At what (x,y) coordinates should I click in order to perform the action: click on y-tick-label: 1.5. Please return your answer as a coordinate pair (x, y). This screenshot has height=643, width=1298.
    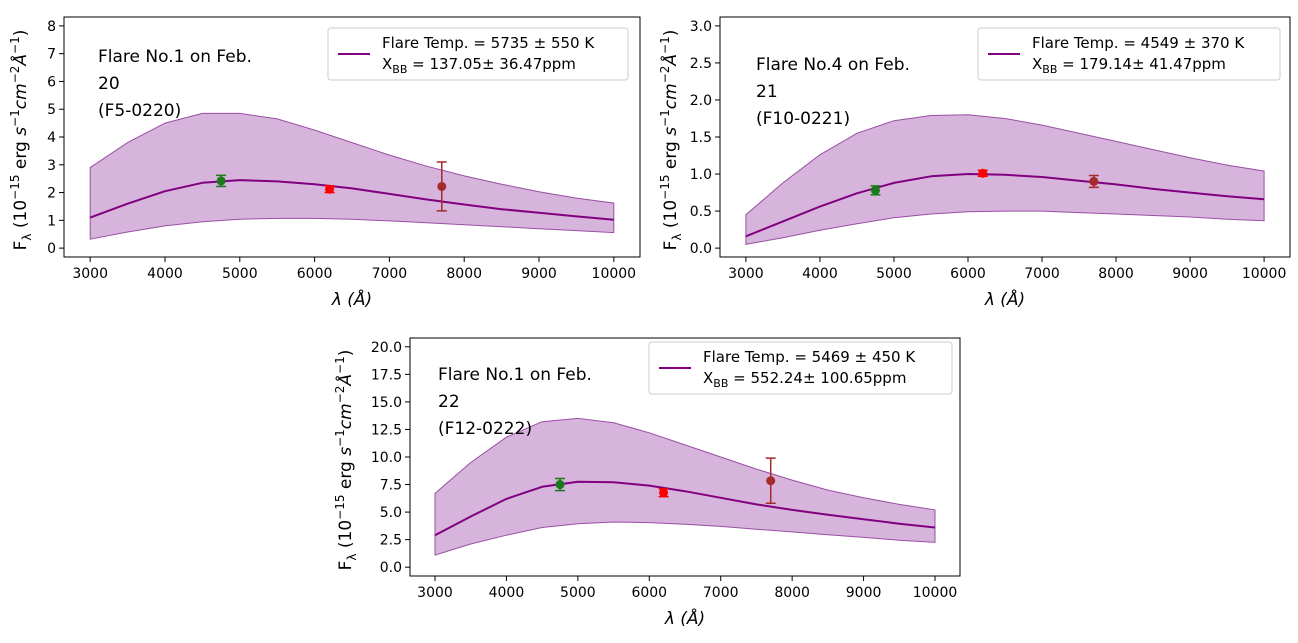
    Looking at the image, I should click on (701, 138).